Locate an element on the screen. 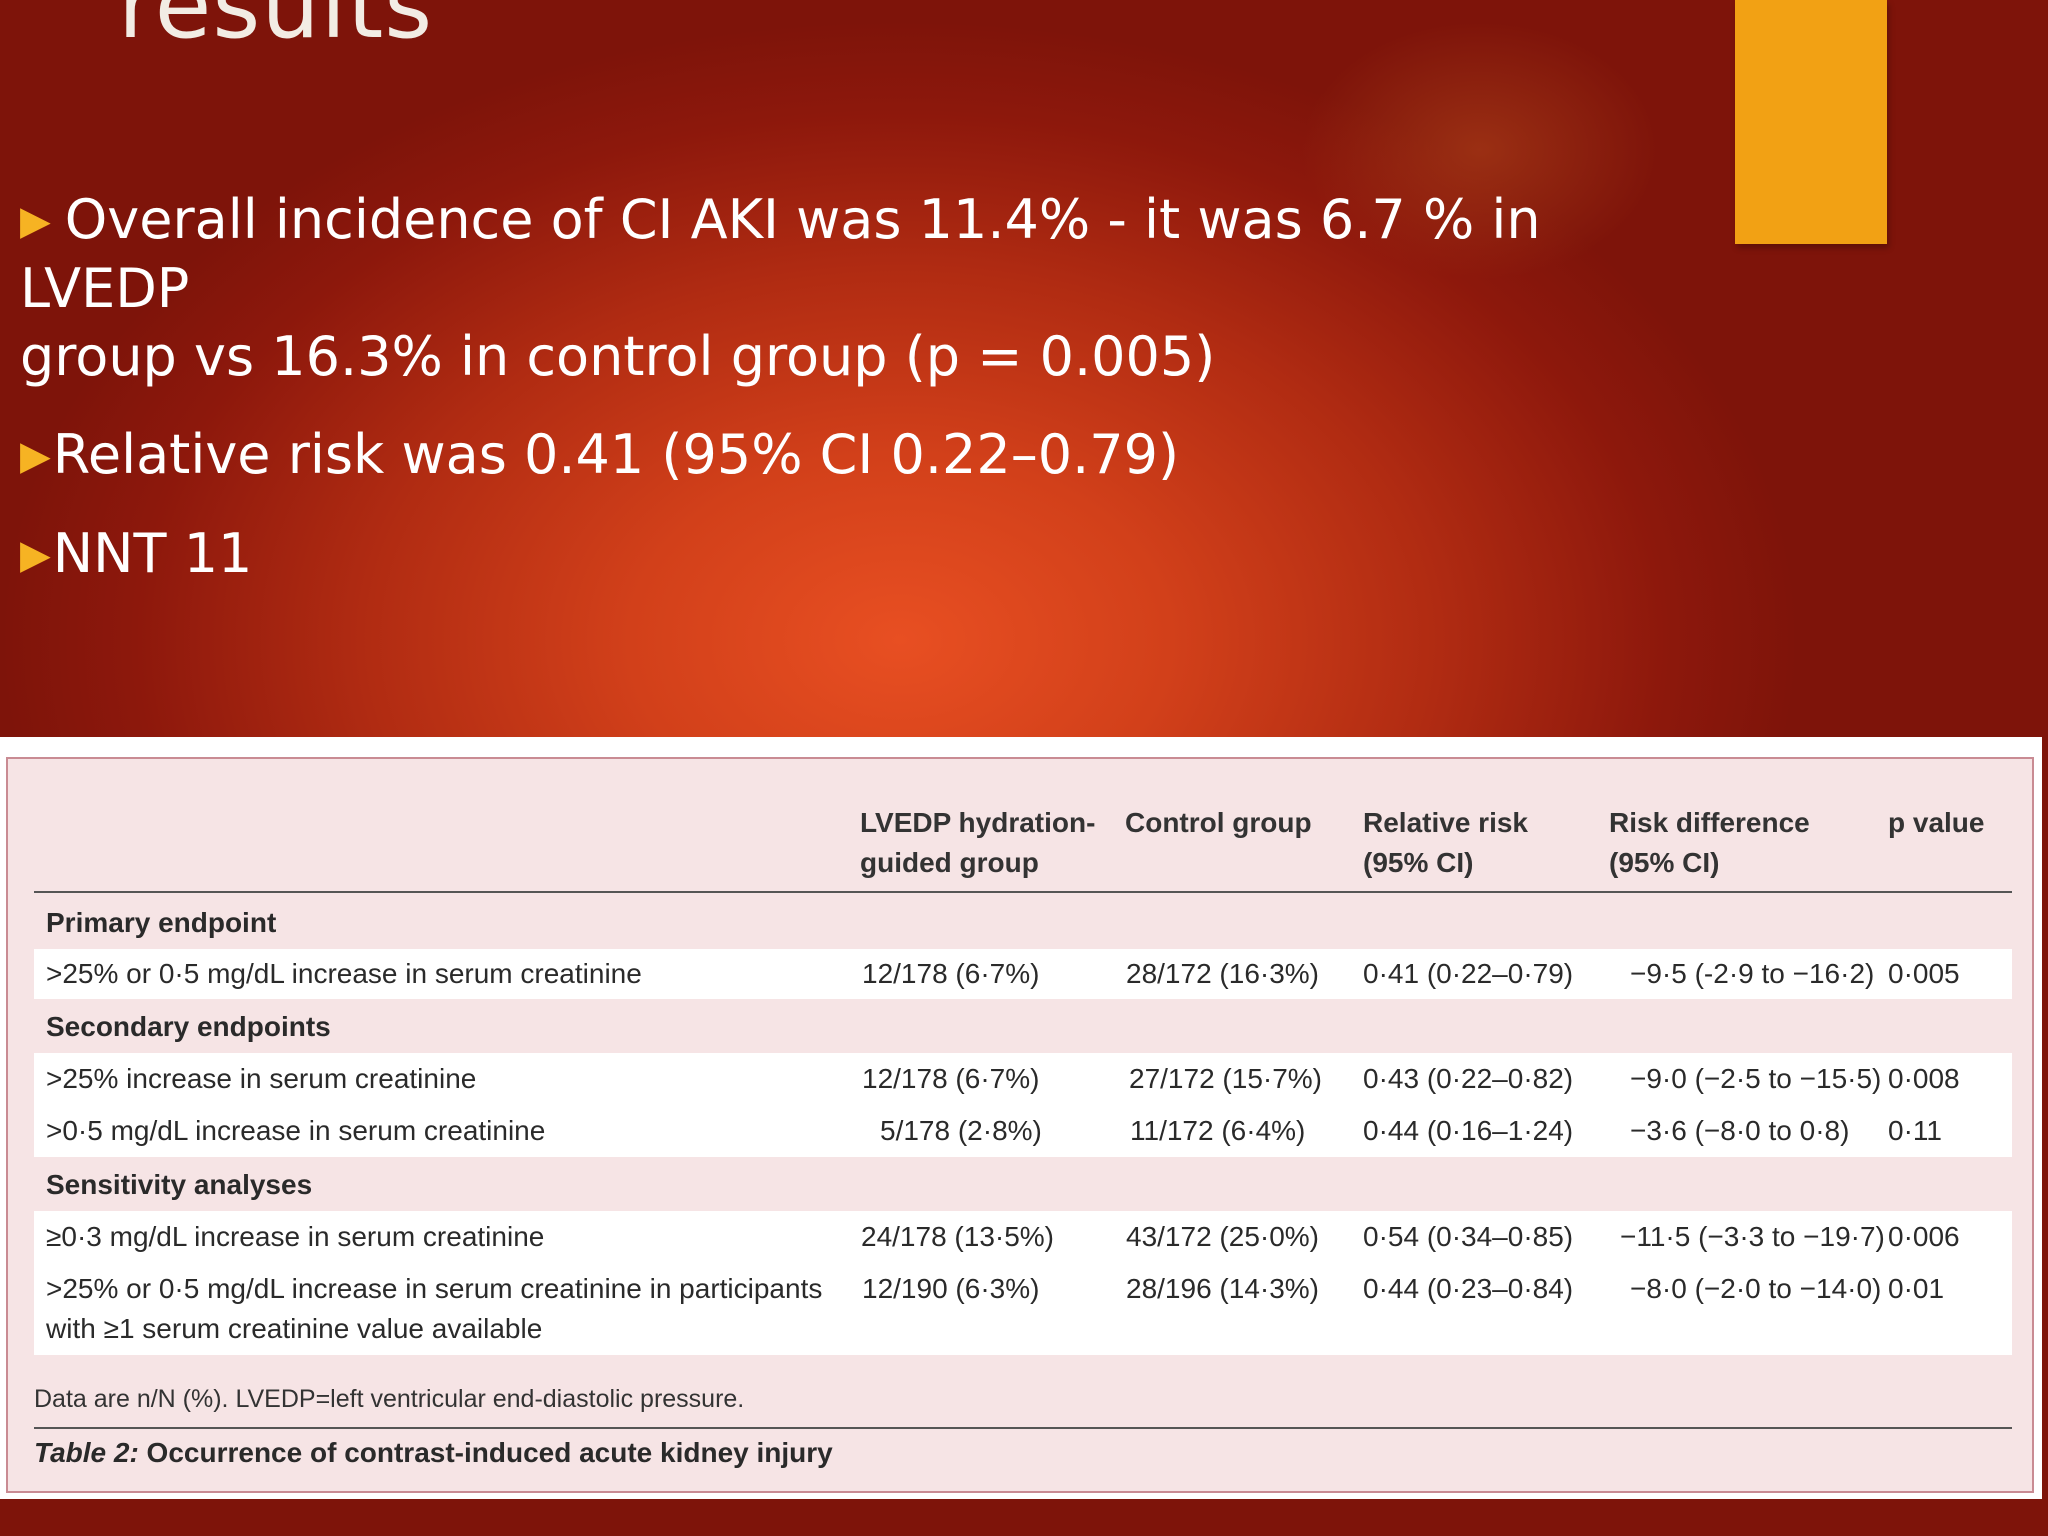  background-glow is located at coordinates (1480, 150).